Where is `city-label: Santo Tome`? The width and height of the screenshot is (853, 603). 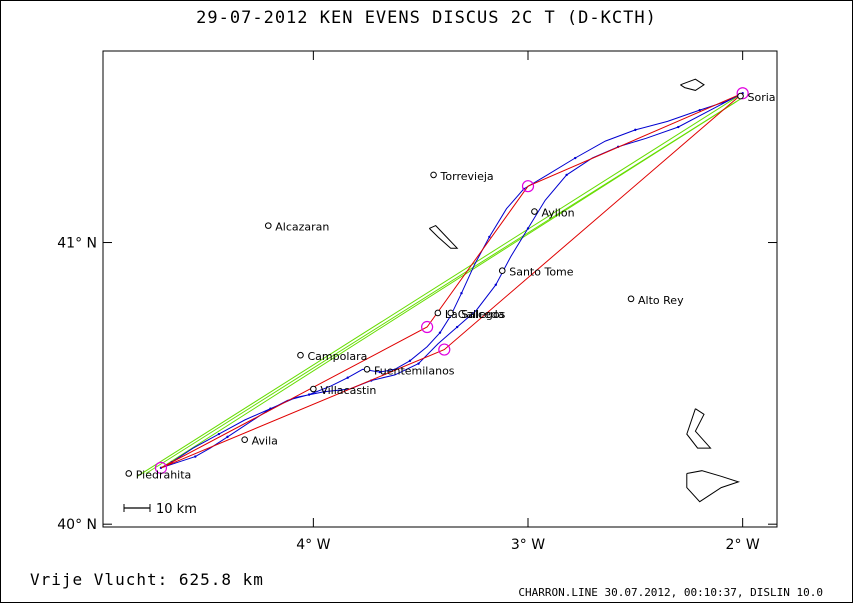 city-label: Santo Tome is located at coordinates (541, 272).